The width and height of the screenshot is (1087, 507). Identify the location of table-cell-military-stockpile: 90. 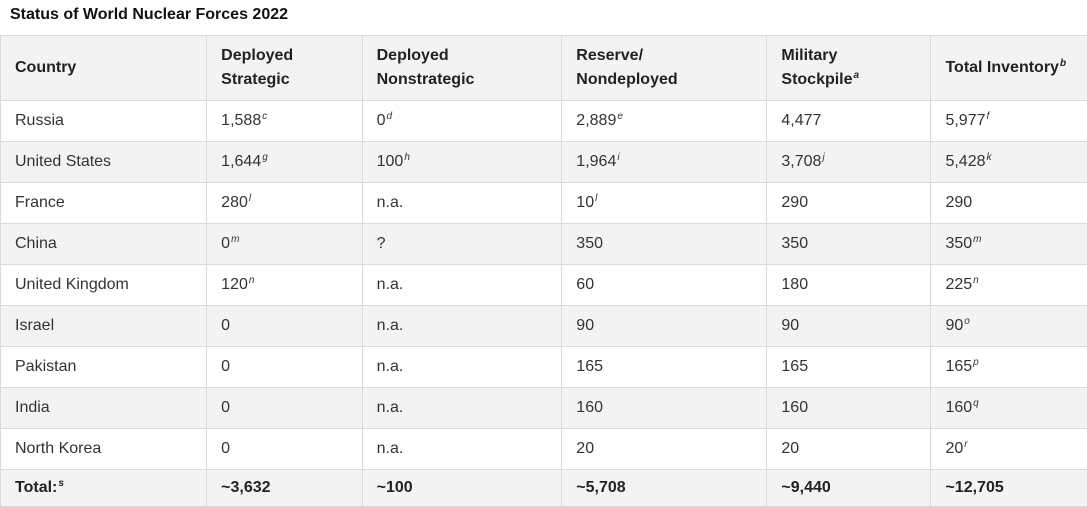
(849, 326).